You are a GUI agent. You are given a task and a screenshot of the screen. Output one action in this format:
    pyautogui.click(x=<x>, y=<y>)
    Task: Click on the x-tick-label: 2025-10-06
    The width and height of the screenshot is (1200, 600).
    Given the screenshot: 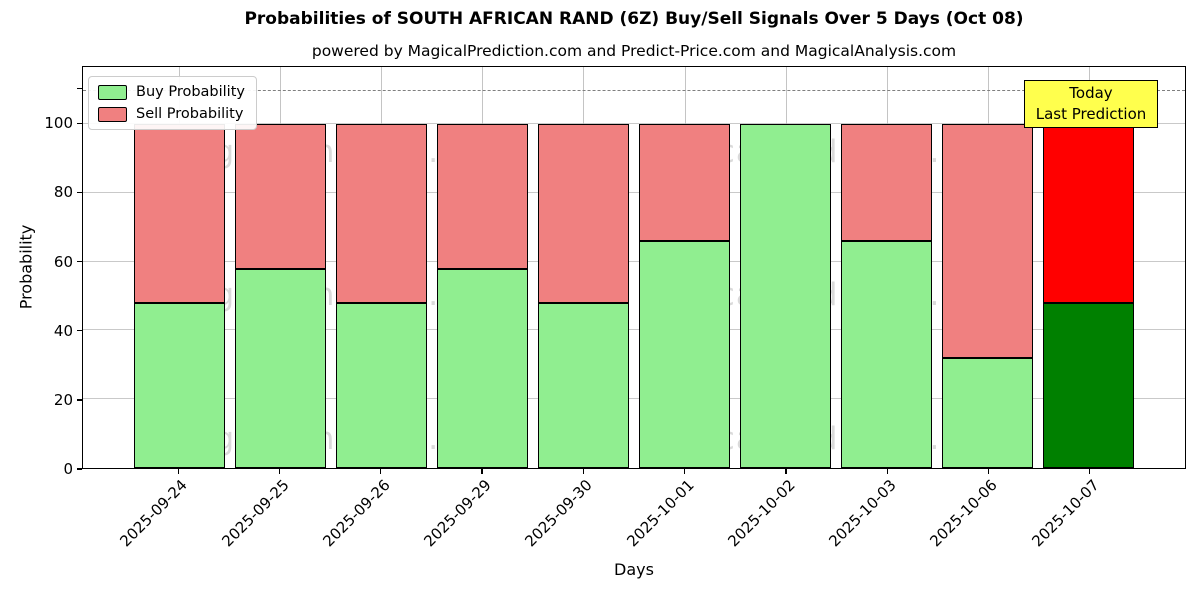 What is the action you would take?
    pyautogui.click(x=964, y=513)
    